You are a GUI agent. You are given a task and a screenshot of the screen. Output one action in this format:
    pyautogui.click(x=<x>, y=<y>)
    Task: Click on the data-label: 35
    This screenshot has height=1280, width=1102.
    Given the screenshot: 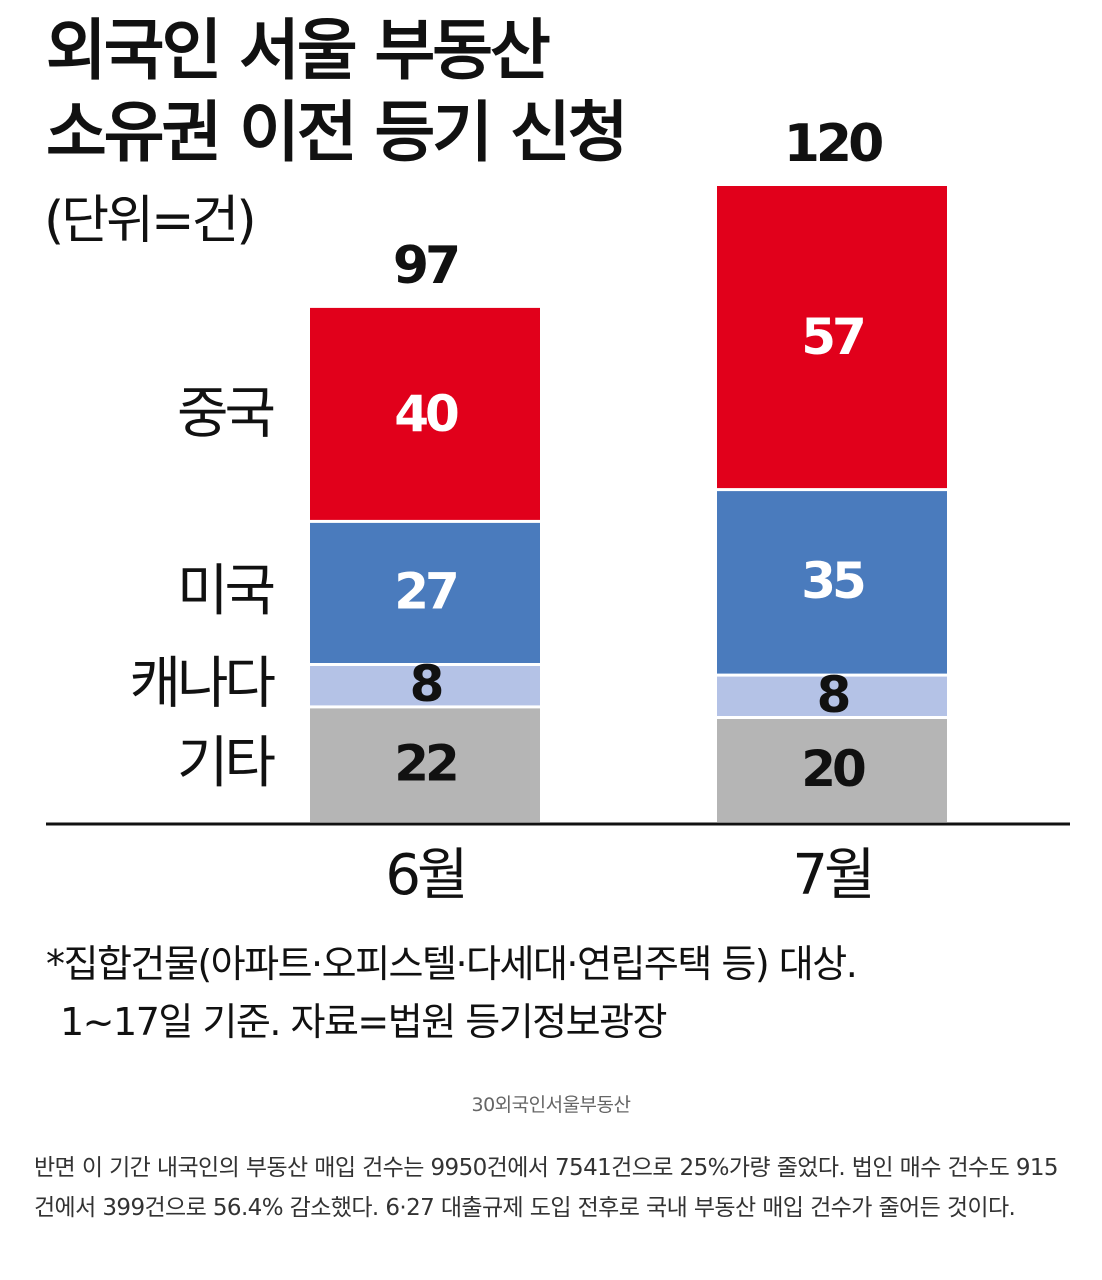 What is the action you would take?
    pyautogui.click(x=832, y=581)
    